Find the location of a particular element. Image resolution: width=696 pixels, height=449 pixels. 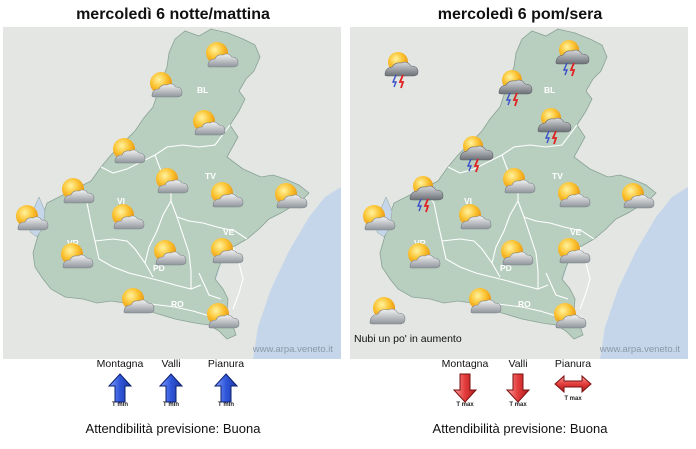

panel-title: mercoledì 6 notte/mattina is located at coordinates (173, 14).